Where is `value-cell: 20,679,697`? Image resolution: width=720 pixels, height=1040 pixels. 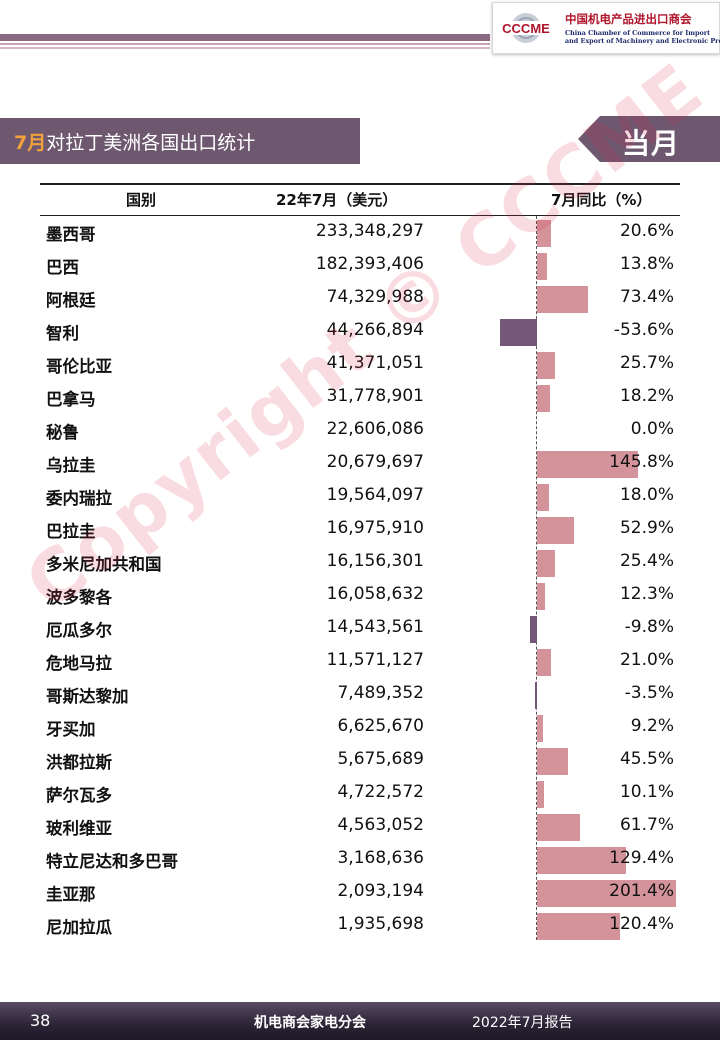 value-cell: 20,679,697 is located at coordinates (375, 462).